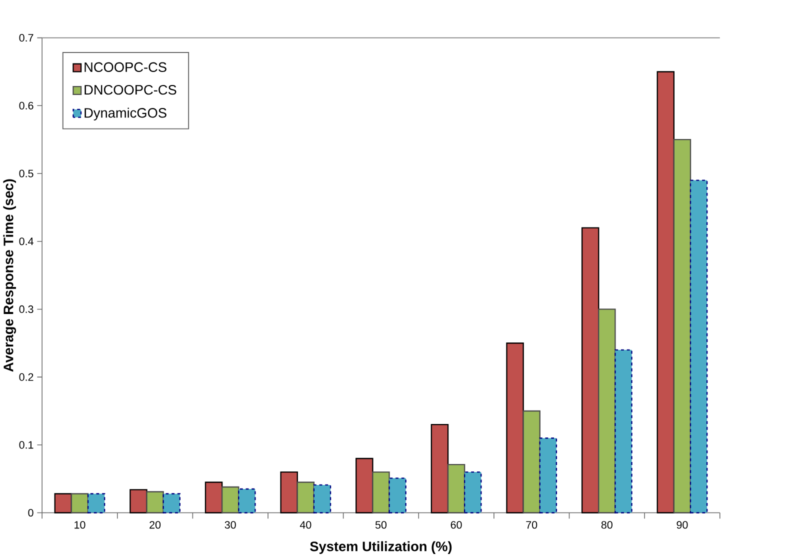 The height and width of the screenshot is (557, 787). Describe the element at coordinates (125, 114) in the screenshot. I see `legend-label: DynamicGOS` at that location.